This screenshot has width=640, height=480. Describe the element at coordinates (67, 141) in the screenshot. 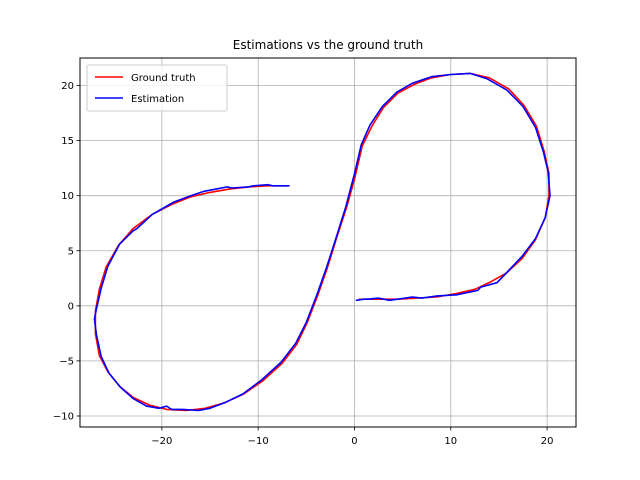

I see `y-tick-label: 15` at that location.